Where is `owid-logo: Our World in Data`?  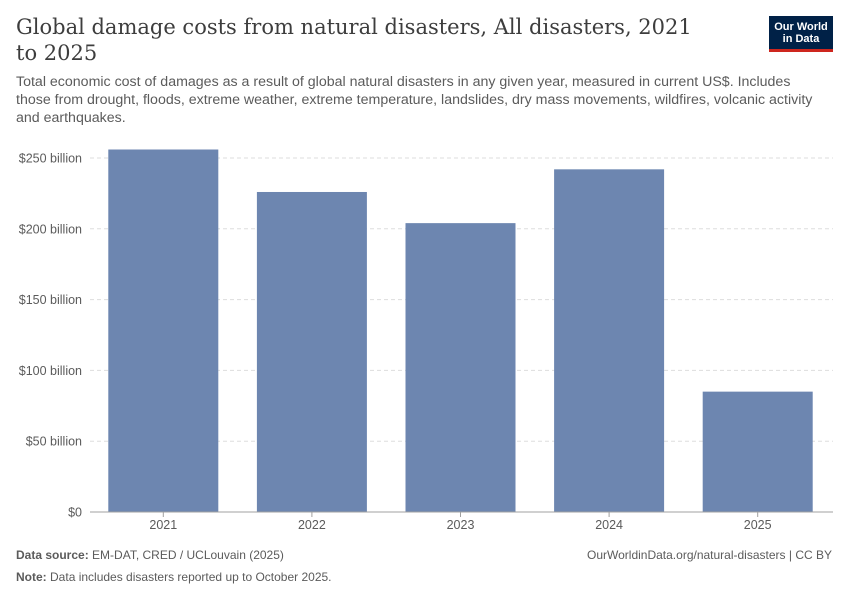 owid-logo: Our World in Data is located at coordinates (801, 34).